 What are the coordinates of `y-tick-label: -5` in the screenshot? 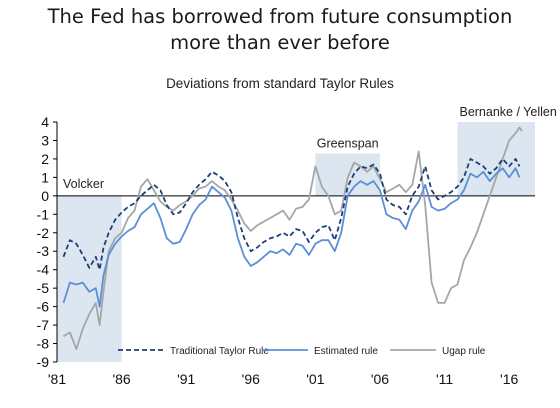 It's located at (43, 288).